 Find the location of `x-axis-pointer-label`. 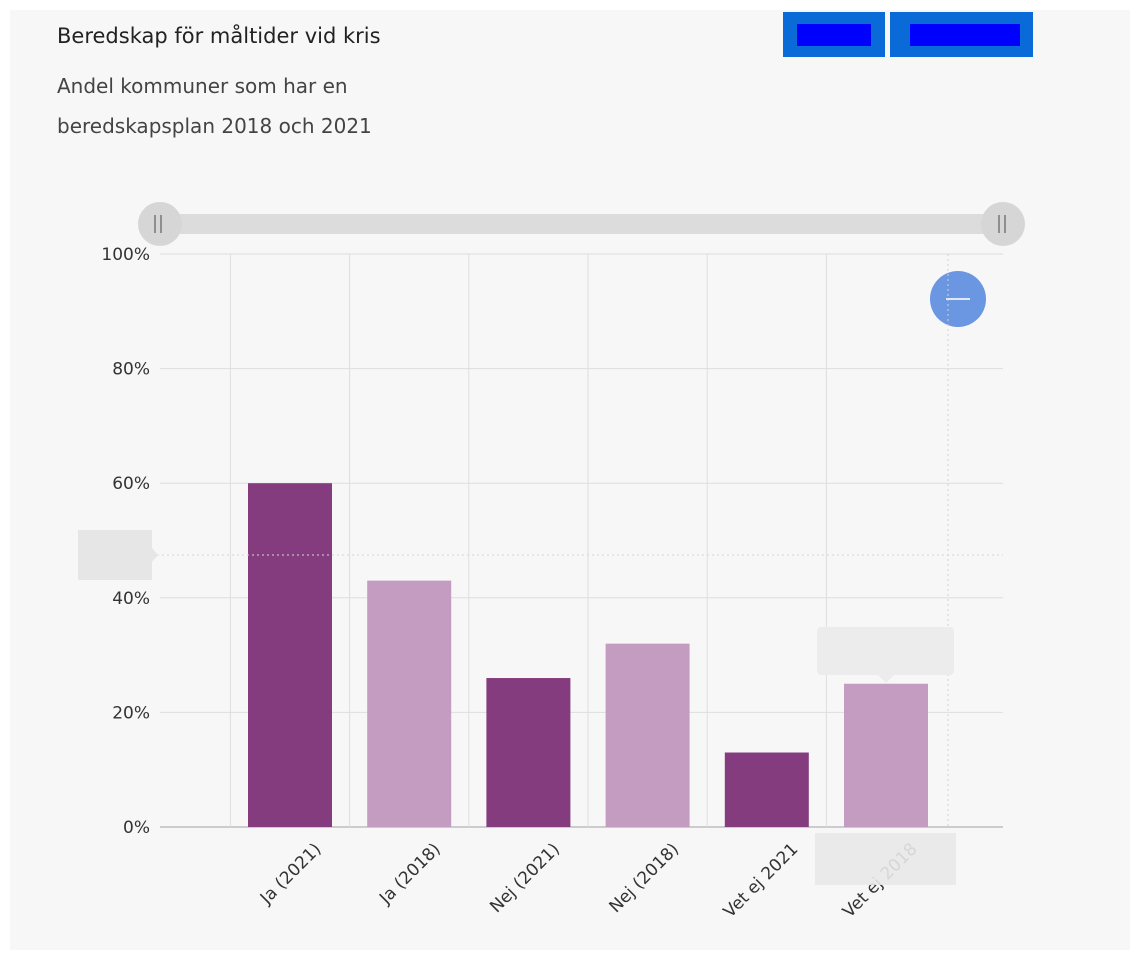

x-axis-pointer-label is located at coordinates (885, 859).